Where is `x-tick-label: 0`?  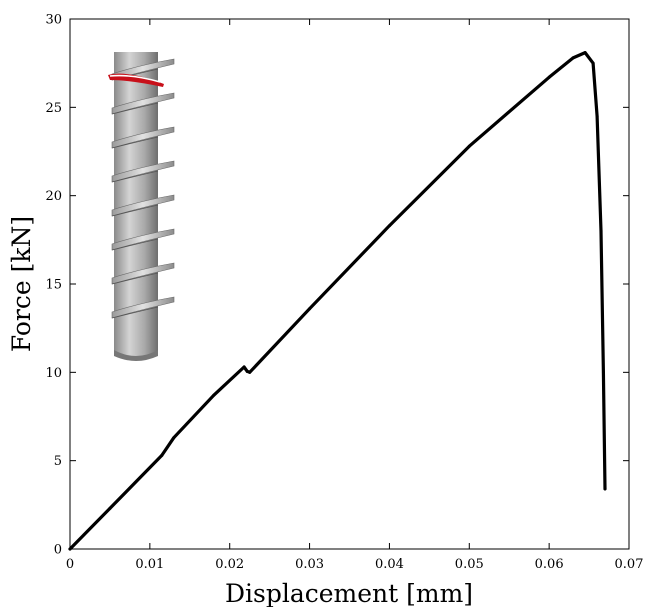
x-tick-label: 0 is located at coordinates (70, 564).